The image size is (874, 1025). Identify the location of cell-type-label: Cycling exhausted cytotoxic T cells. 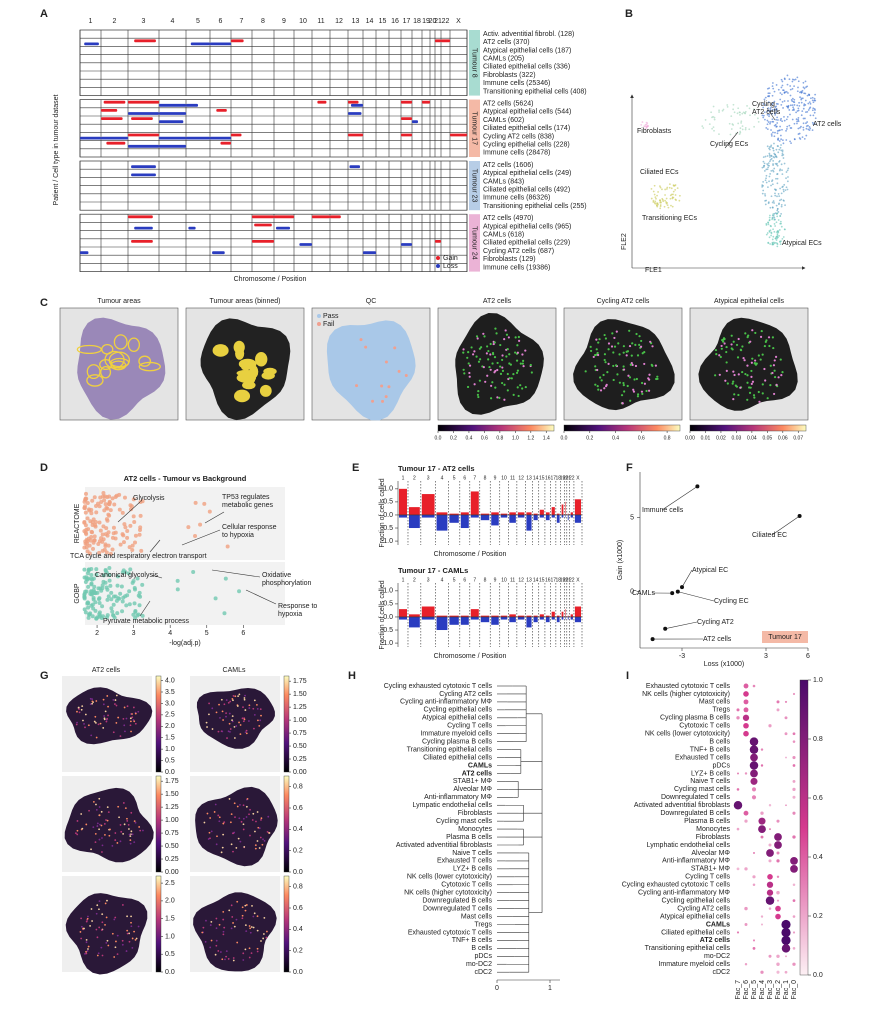
(676, 885).